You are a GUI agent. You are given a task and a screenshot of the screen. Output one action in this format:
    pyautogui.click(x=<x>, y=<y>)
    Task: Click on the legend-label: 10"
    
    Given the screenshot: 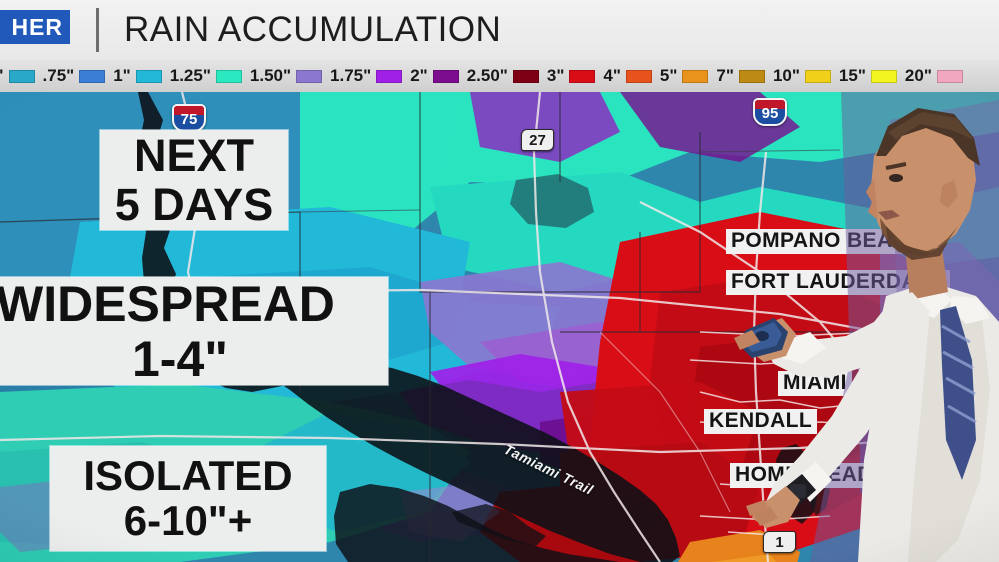 What is the action you would take?
    pyautogui.click(x=786, y=75)
    